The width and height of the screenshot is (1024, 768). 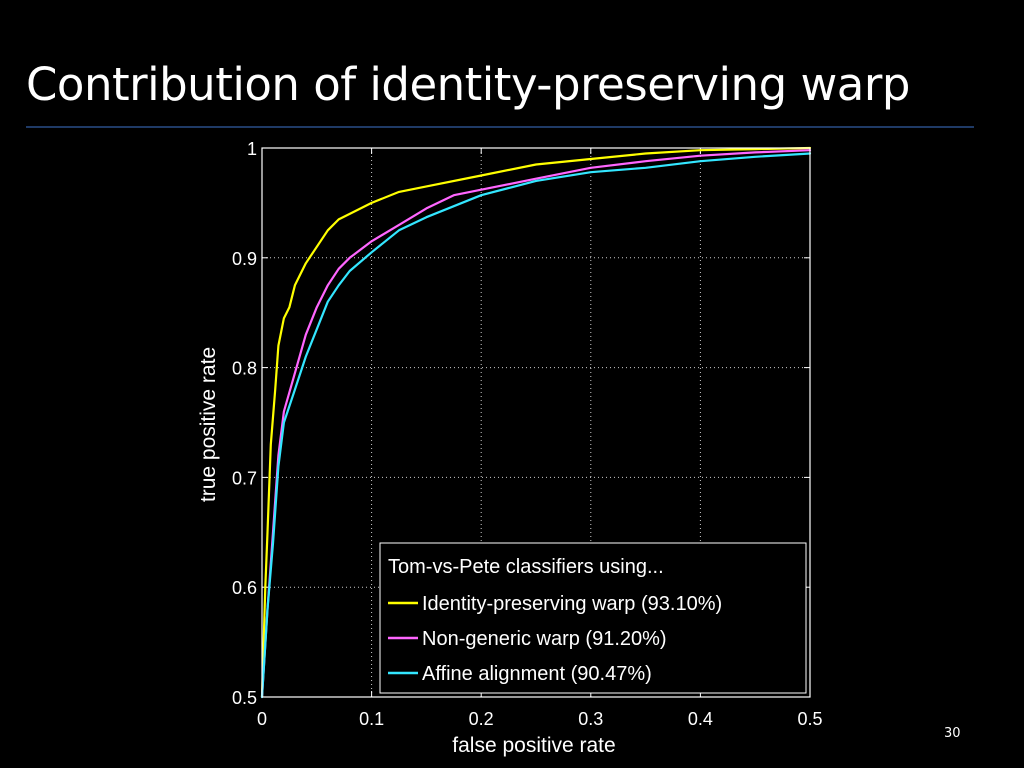 What do you see at coordinates (244, 369) in the screenshot?
I see `y-tick-label: 0.8` at bounding box center [244, 369].